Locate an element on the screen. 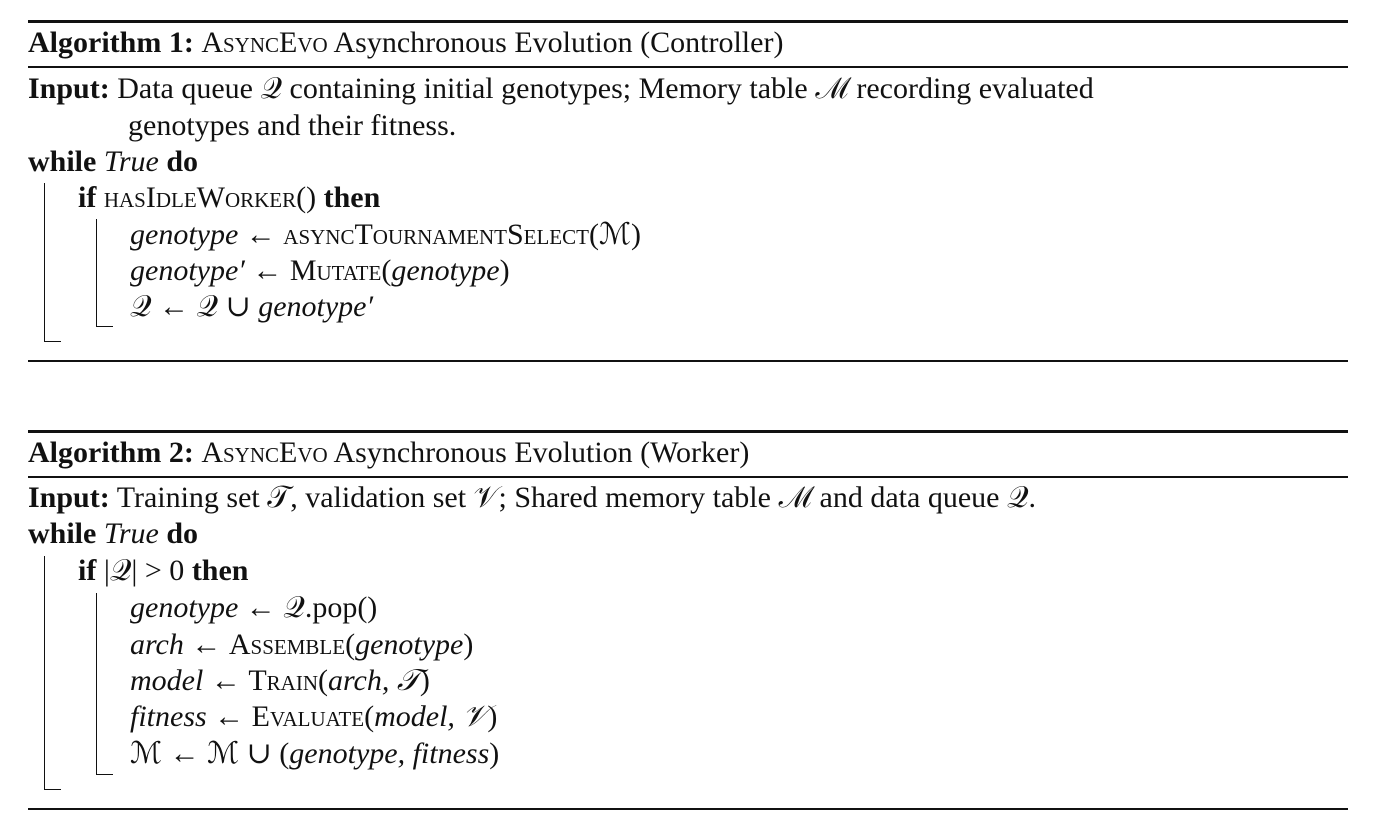 This screenshot has width=1375, height=828. statement-lhs: fitness is located at coordinates (168, 716).